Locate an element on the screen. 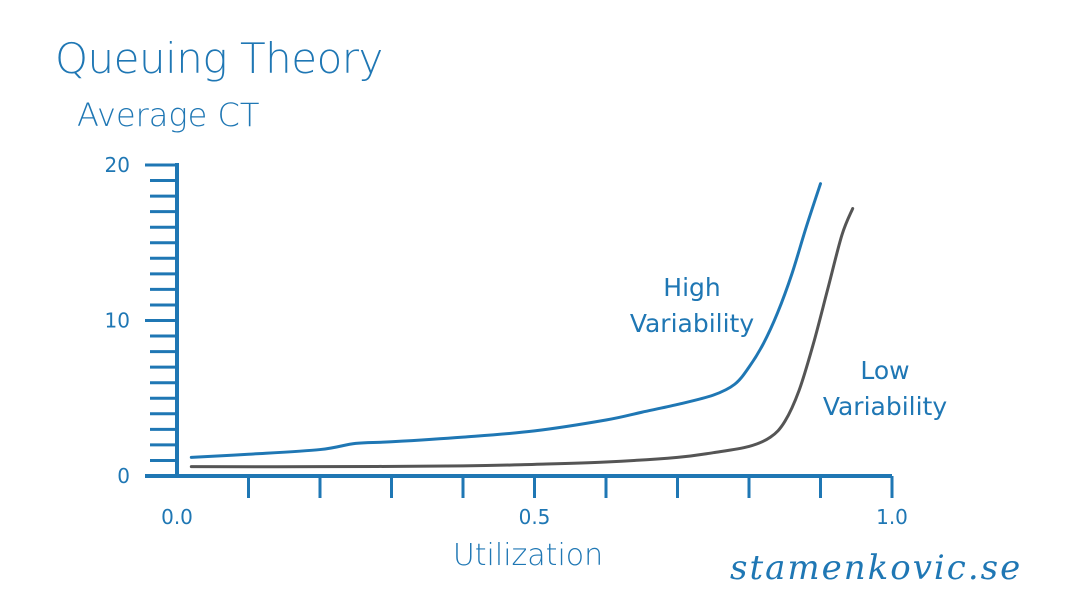 This screenshot has width=1067, height=600. annotation-line: High is located at coordinates (691, 287).